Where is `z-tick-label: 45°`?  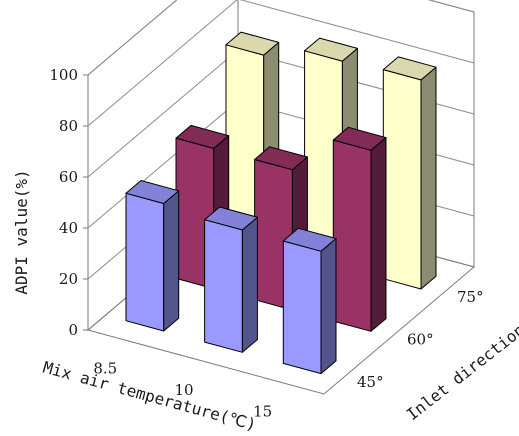 z-tick-label: 45° is located at coordinates (370, 382).